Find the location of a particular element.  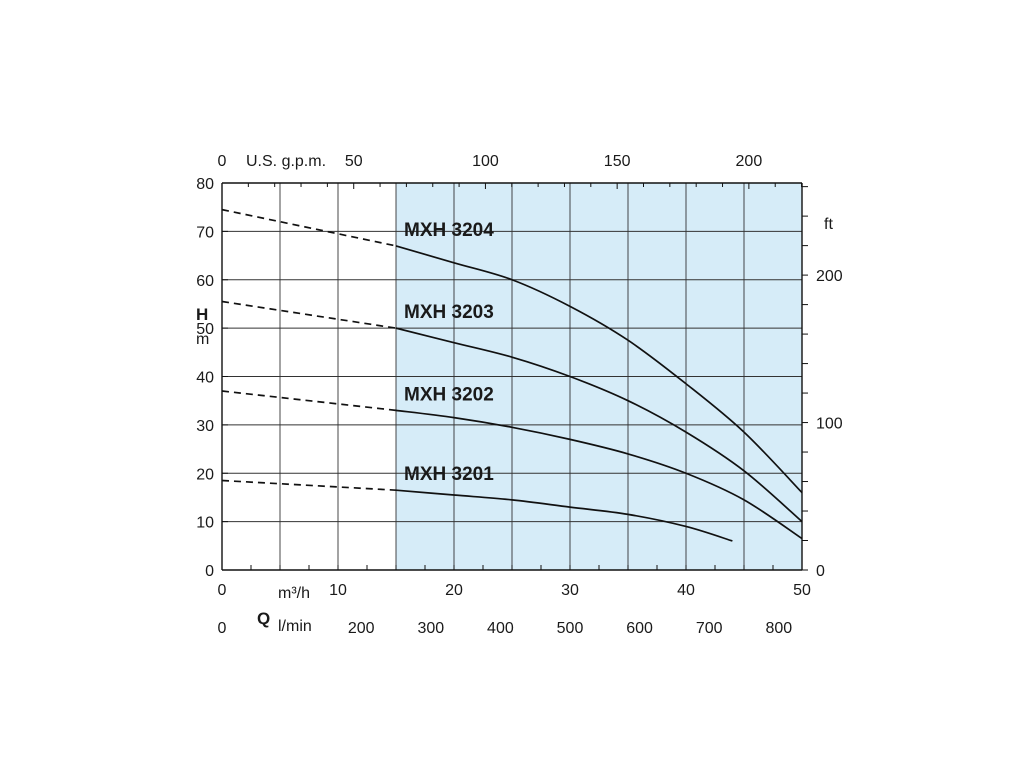

ft-tick-label: 0 is located at coordinates (820, 571).